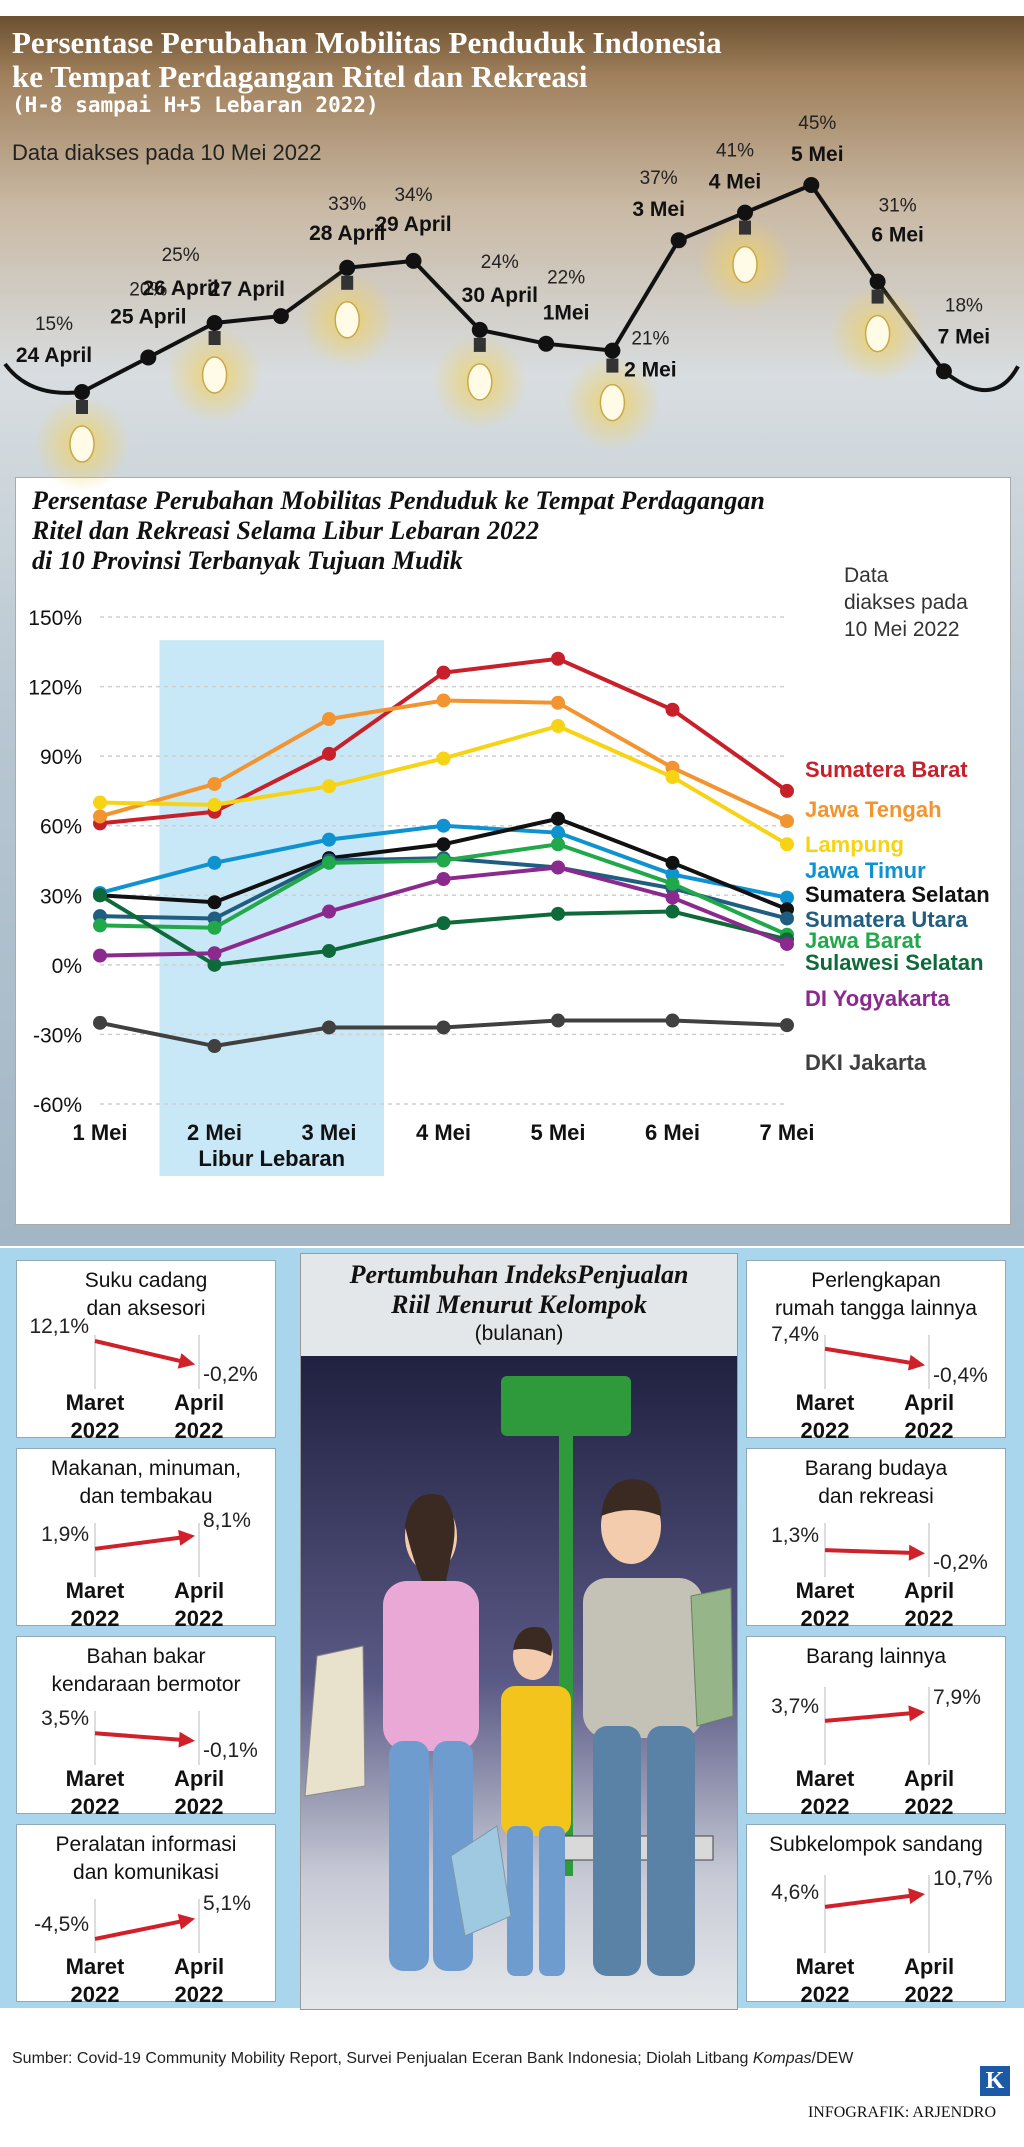 The image size is (1024, 2147). I want to click on y-tick-label: -30%, so click(57, 1035).